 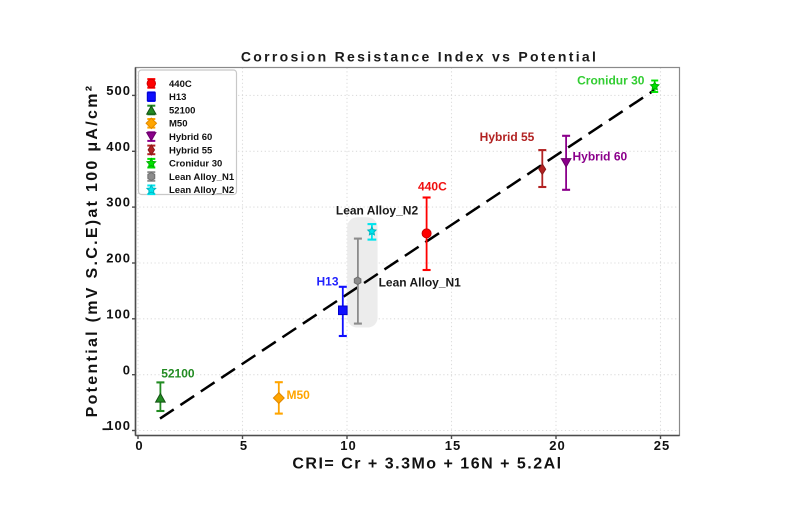 What do you see at coordinates (557, 445) in the screenshot?
I see `svg-text: 20` at bounding box center [557, 445].